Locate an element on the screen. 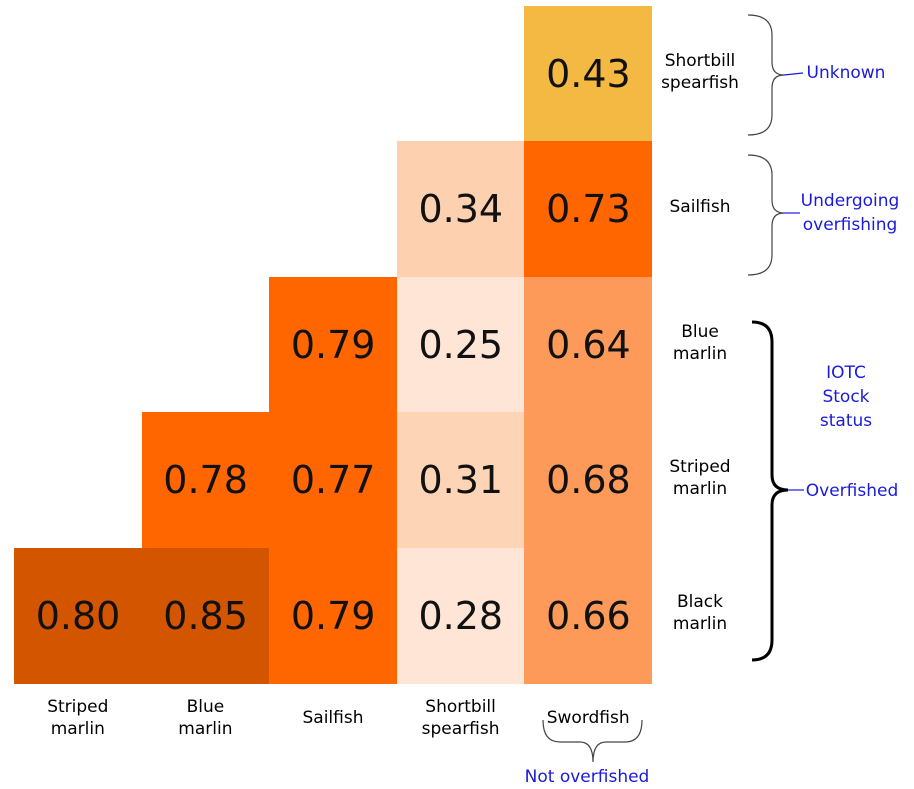 The height and width of the screenshot is (789, 914). heat-cell: 0.28 is located at coordinates (460, 615).